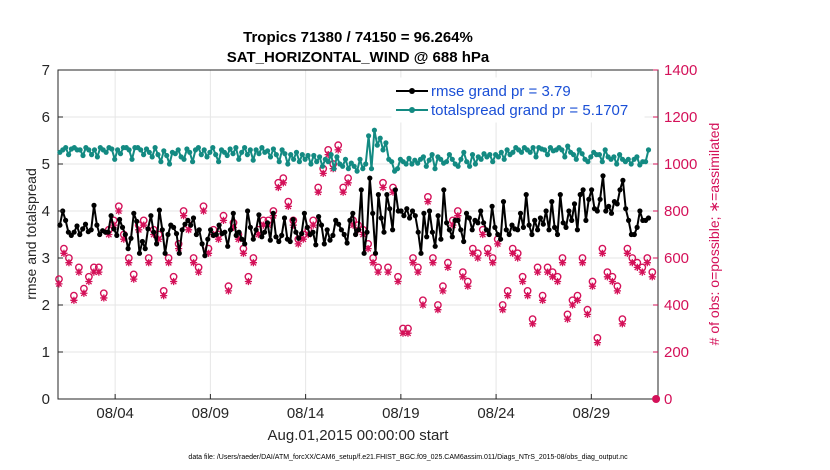 The width and height of the screenshot is (830, 470). Describe the element at coordinates (306, 413) in the screenshot. I see `x-tick-label: 08/14` at that location.